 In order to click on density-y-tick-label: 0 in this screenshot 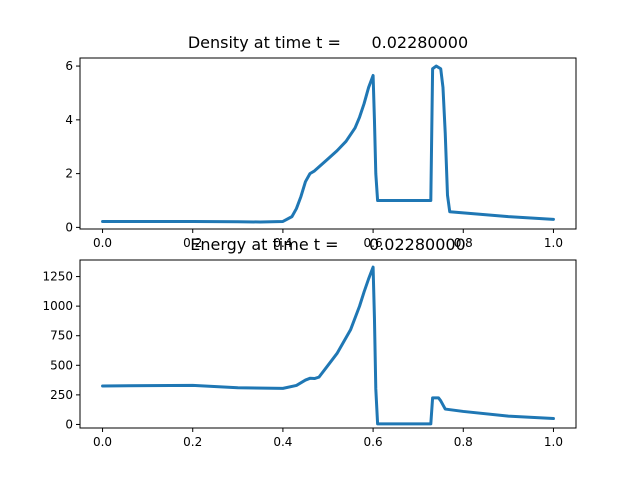, I will do `click(69, 227)`.